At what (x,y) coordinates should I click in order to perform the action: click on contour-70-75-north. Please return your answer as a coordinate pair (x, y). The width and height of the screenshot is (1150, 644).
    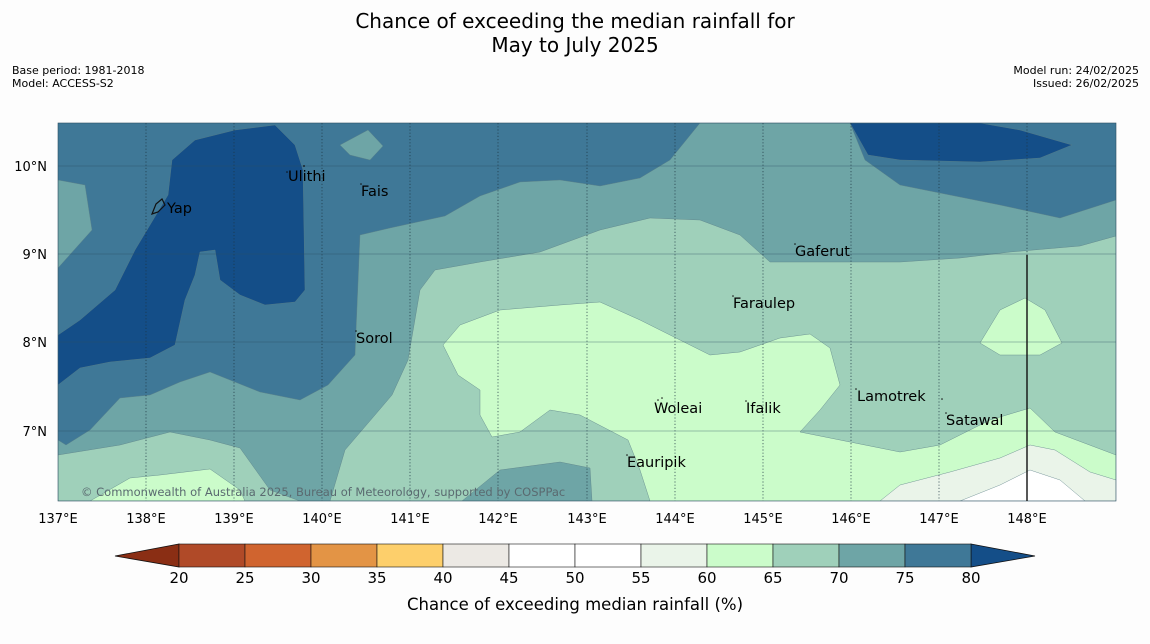
    Looking at the image, I should click on (361, 145).